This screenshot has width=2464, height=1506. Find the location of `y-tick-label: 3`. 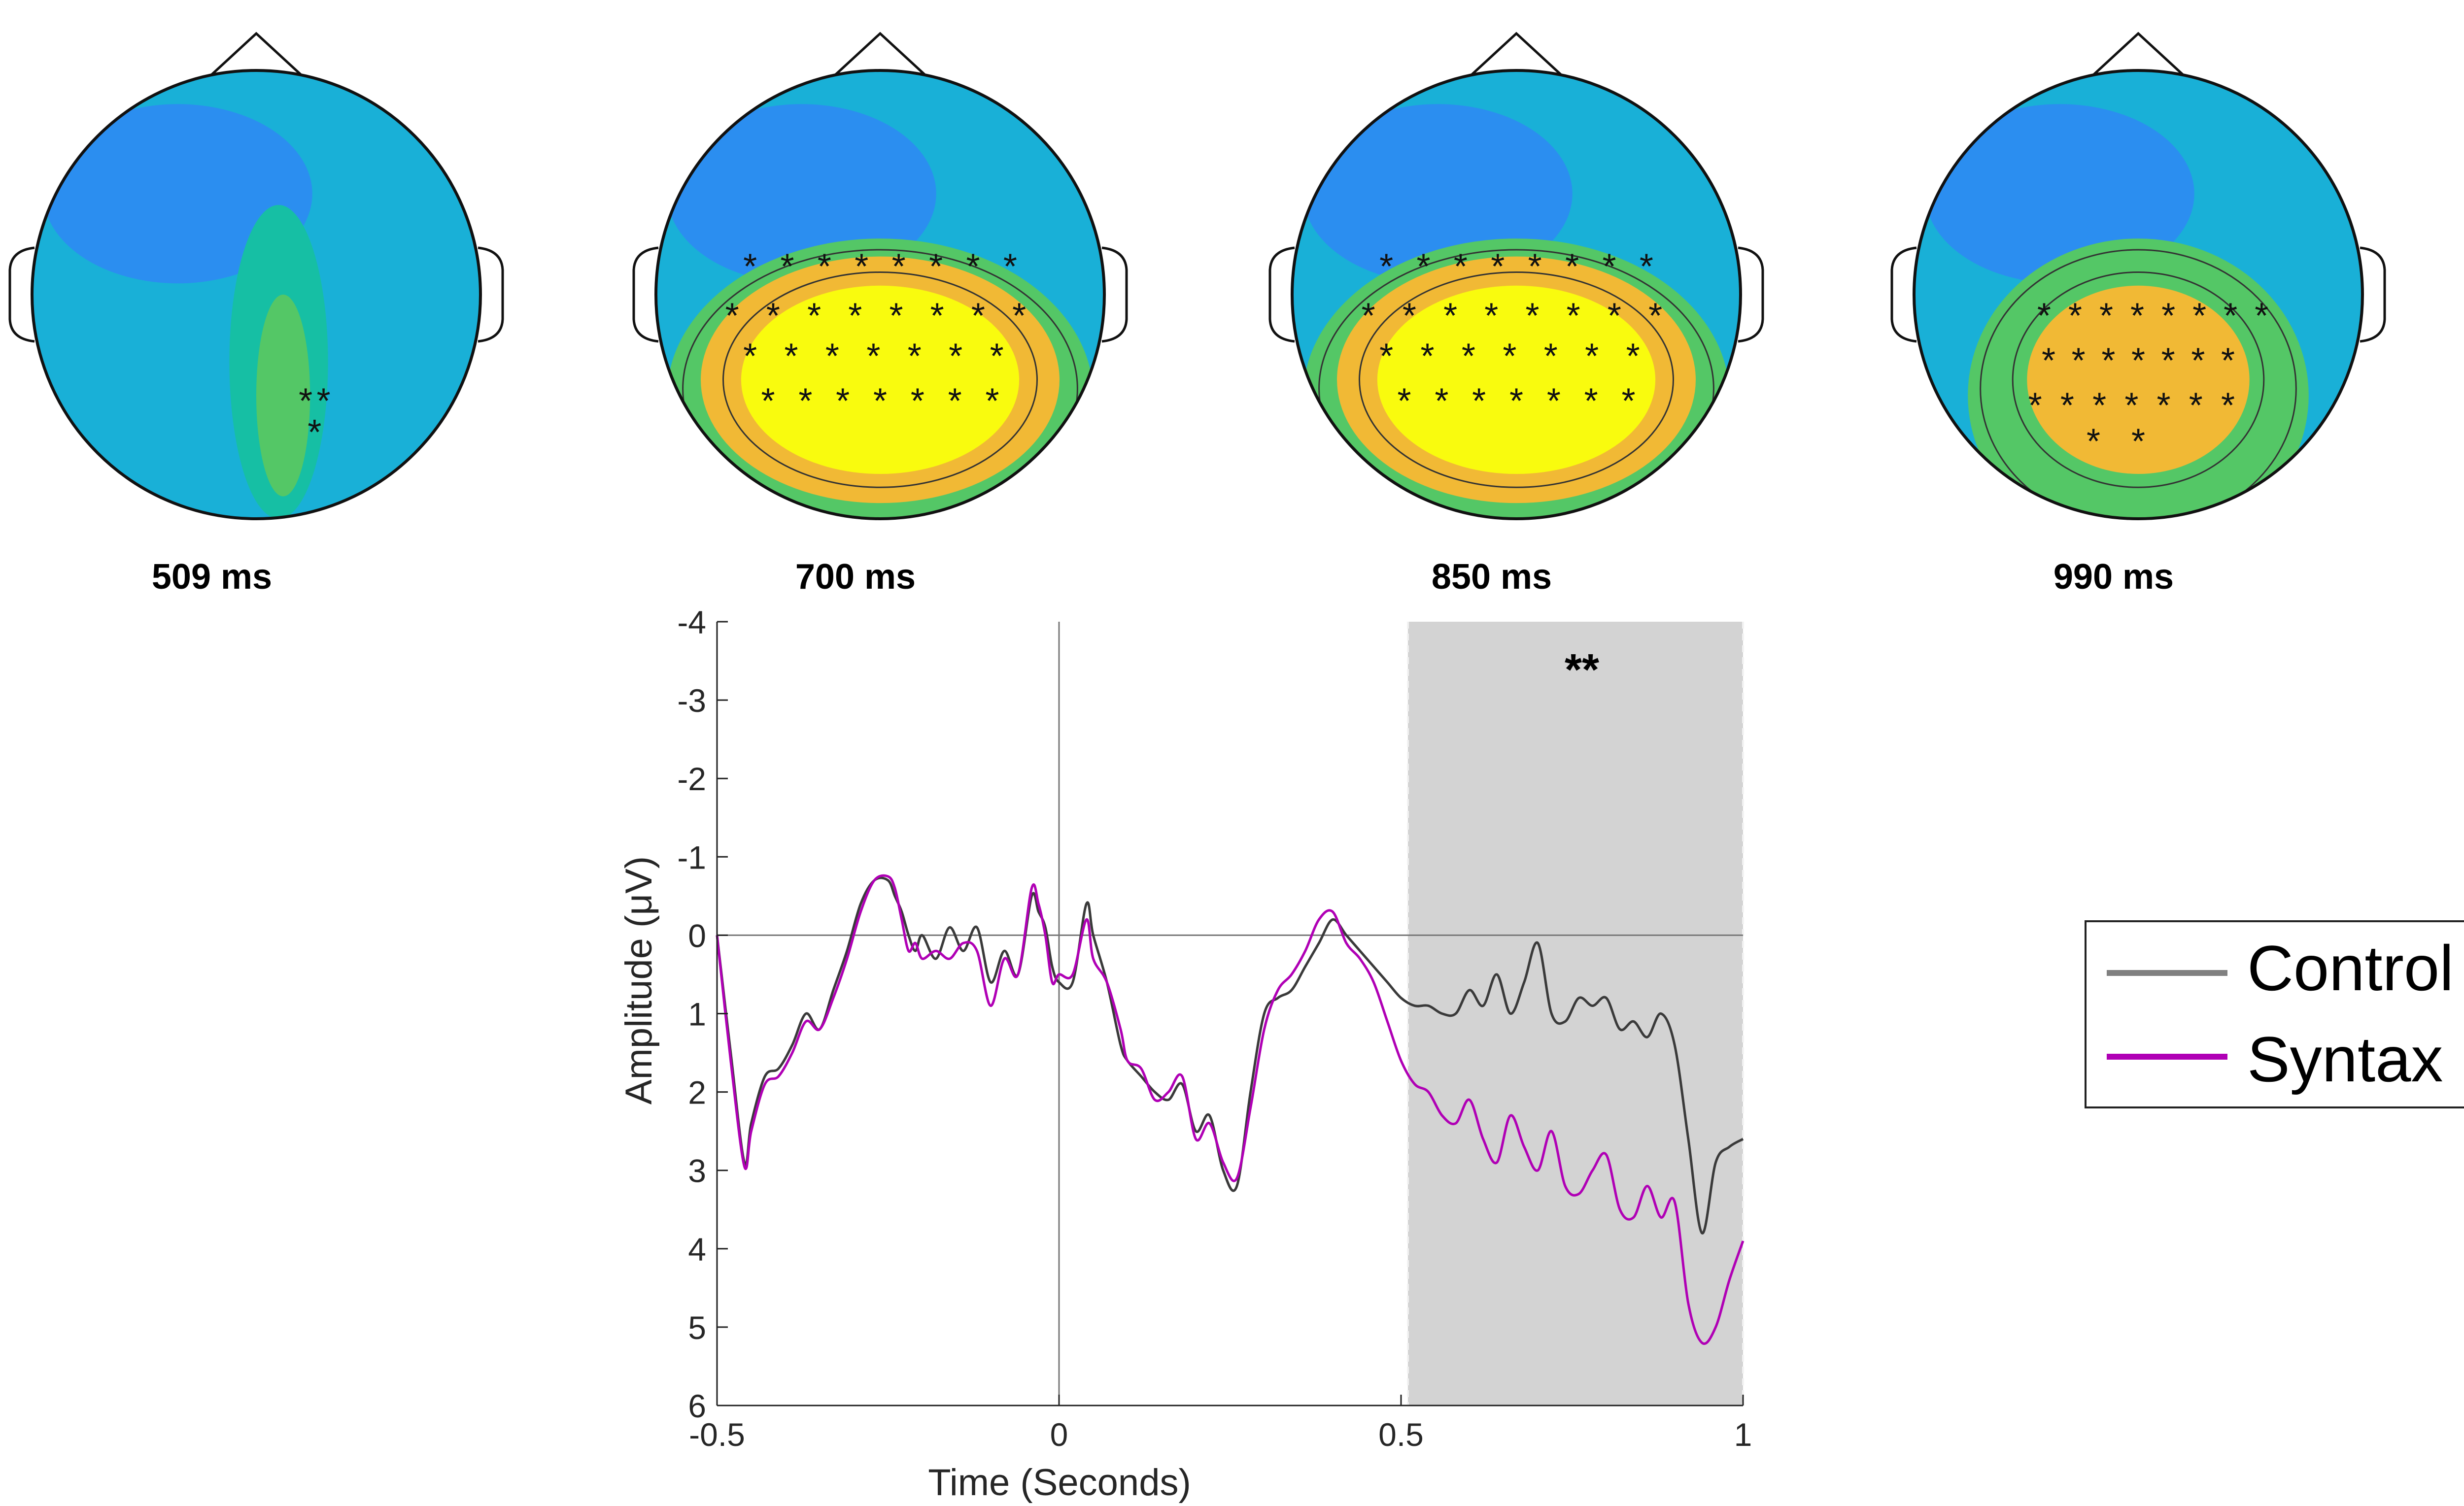

y-tick-label: 3 is located at coordinates (697, 1171).